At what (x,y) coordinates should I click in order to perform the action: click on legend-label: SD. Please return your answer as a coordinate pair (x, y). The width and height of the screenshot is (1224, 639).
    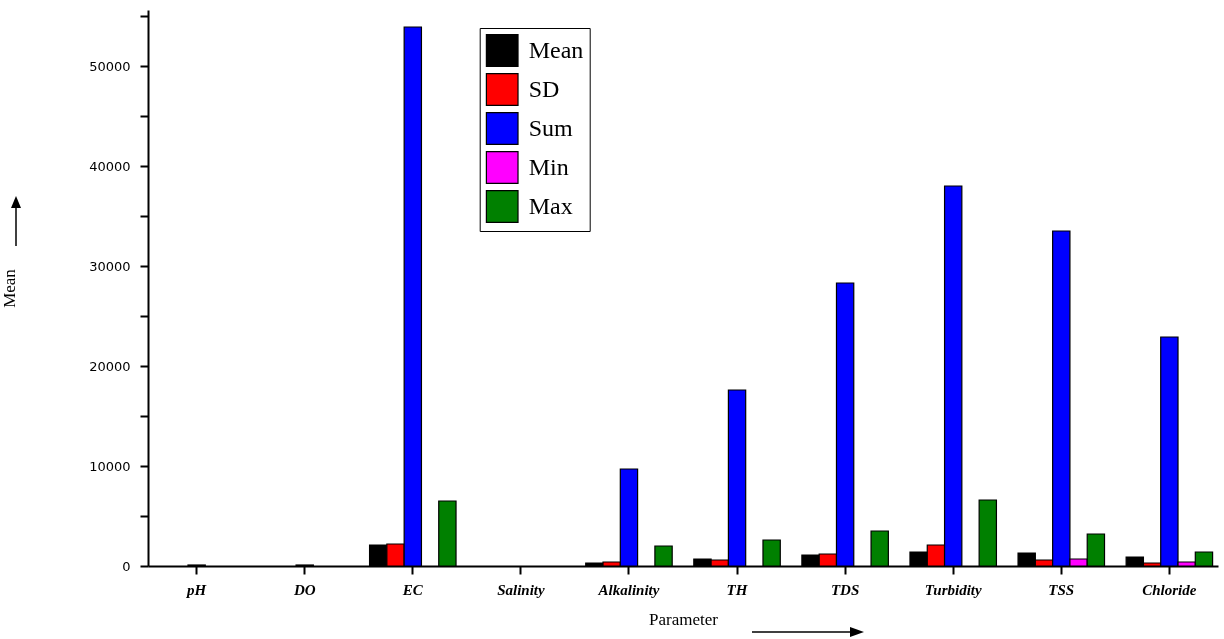
    Looking at the image, I should click on (544, 88).